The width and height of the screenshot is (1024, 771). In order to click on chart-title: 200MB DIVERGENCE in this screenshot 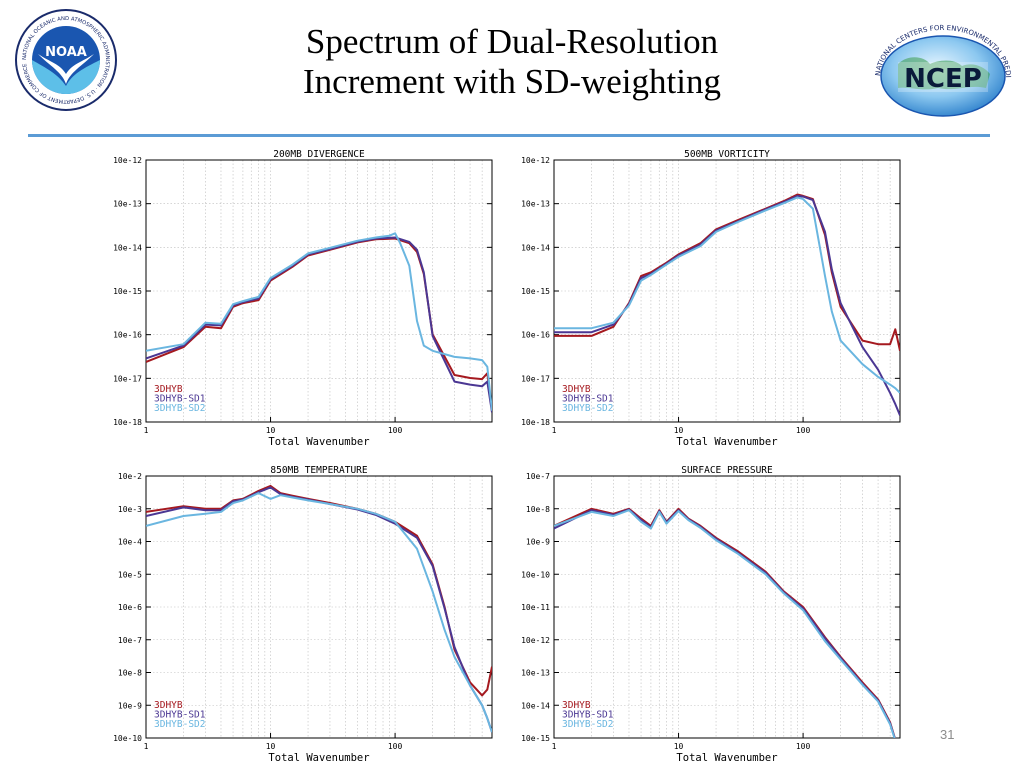, I will do `click(319, 154)`.